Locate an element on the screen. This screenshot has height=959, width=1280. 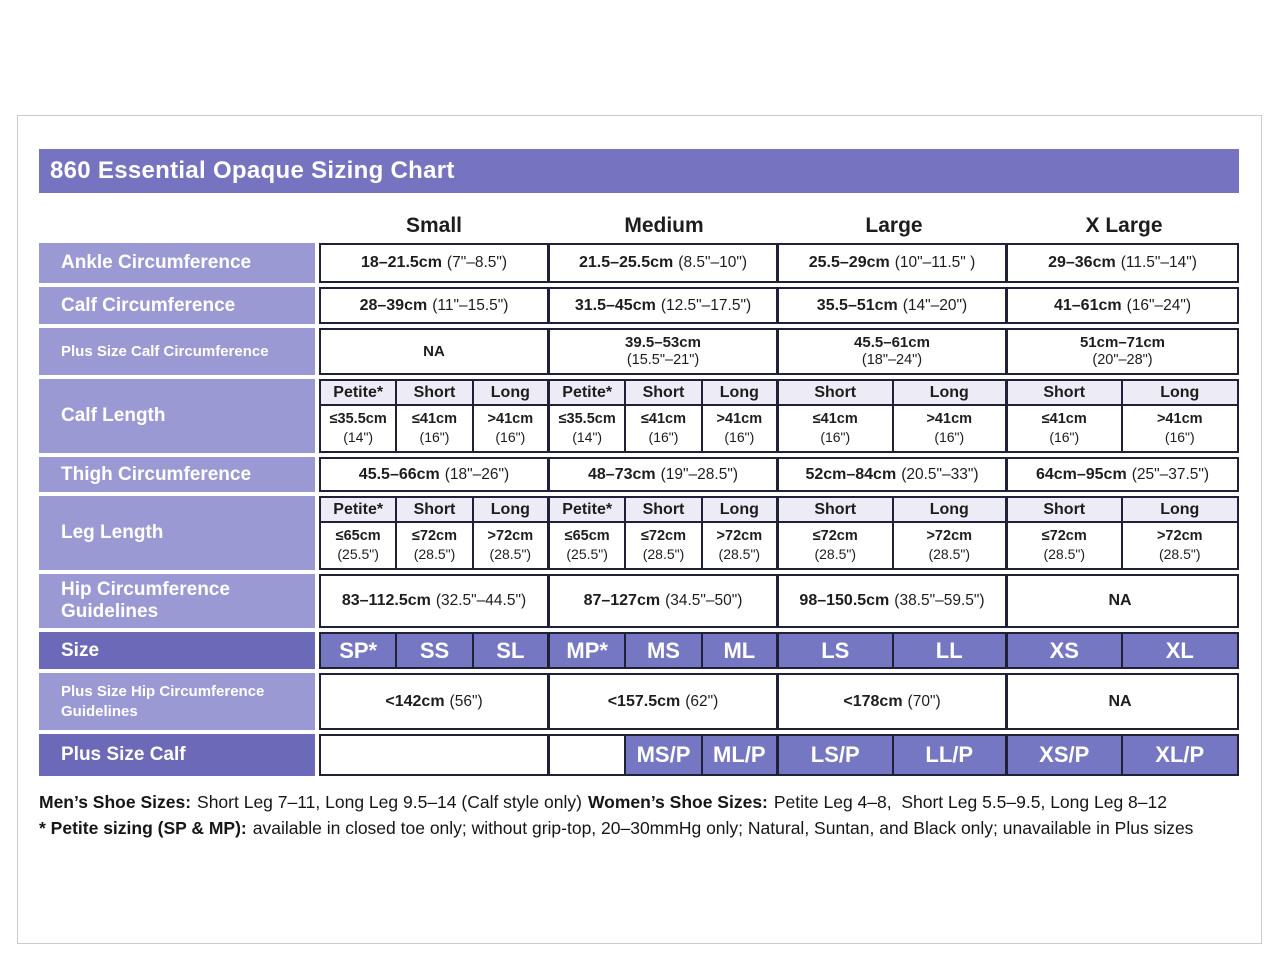
value-main: 18–21.5cm is located at coordinates (401, 262).